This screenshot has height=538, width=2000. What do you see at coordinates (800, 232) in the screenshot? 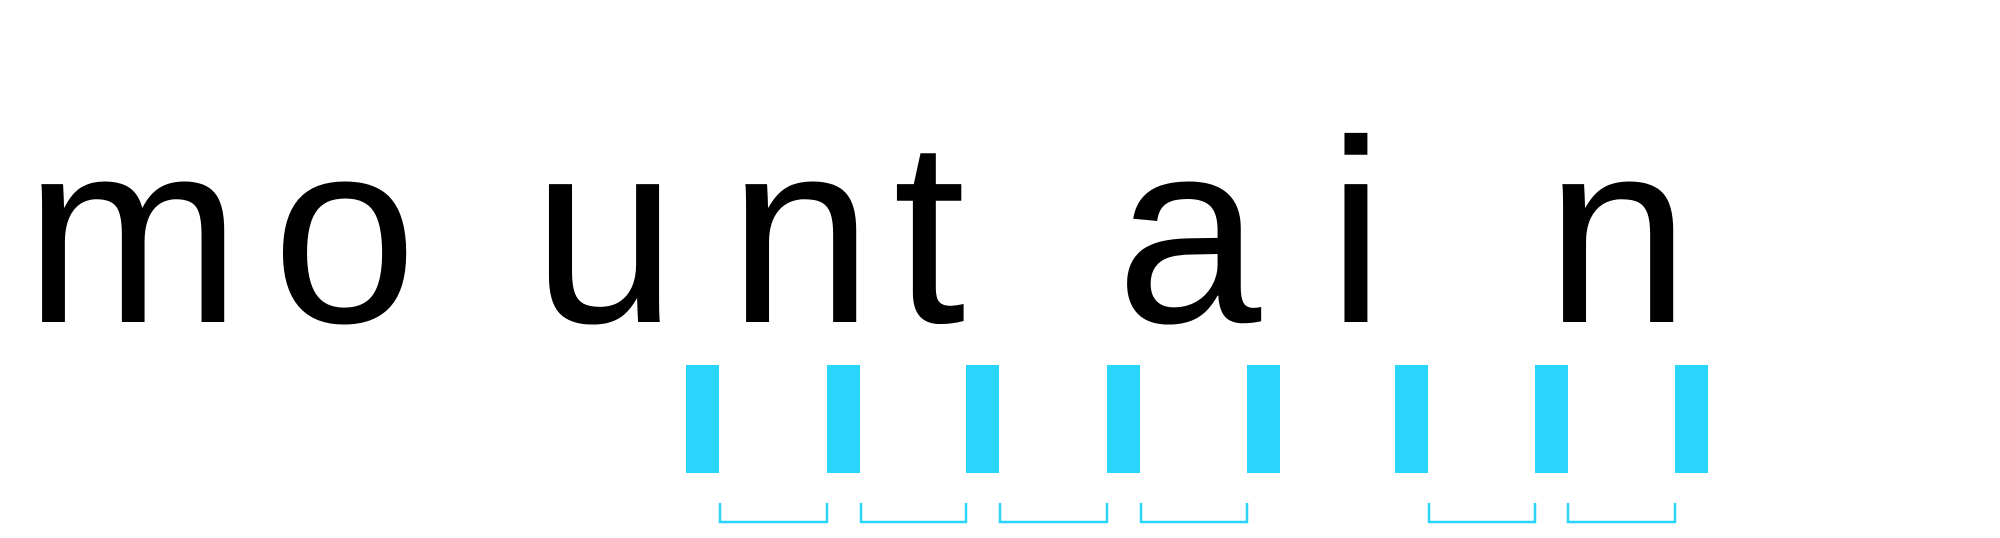
I see `letter-n-3: n` at bounding box center [800, 232].